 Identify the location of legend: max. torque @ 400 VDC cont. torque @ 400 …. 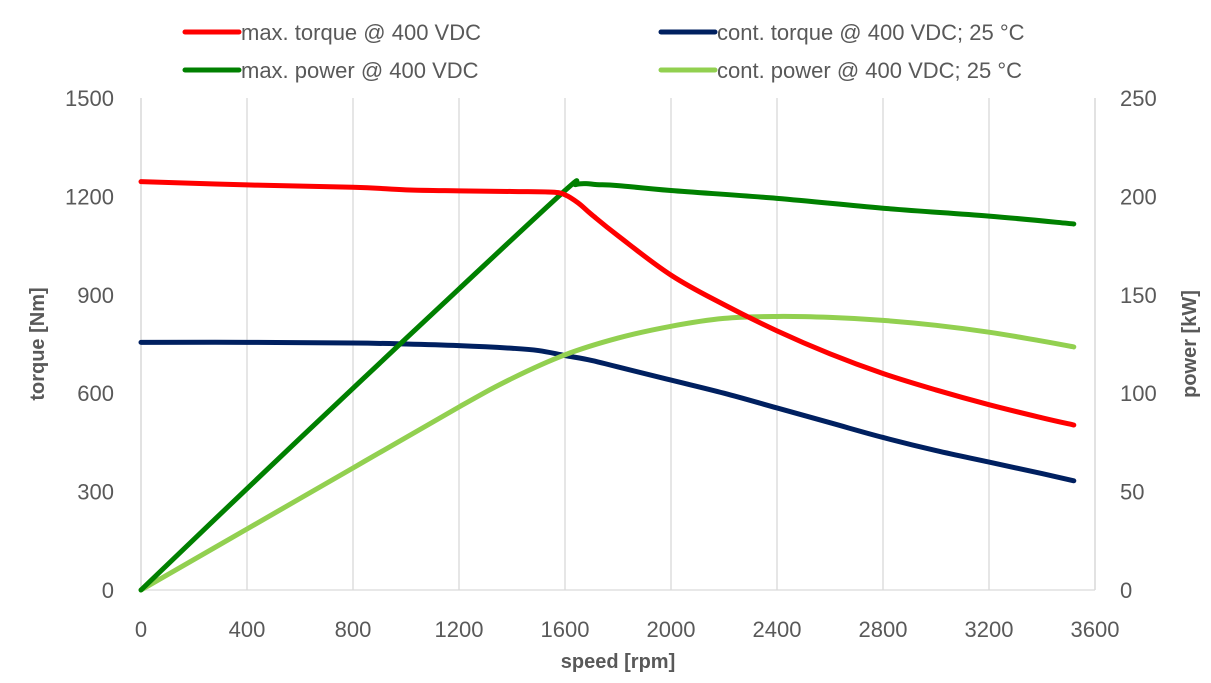
(603, 51).